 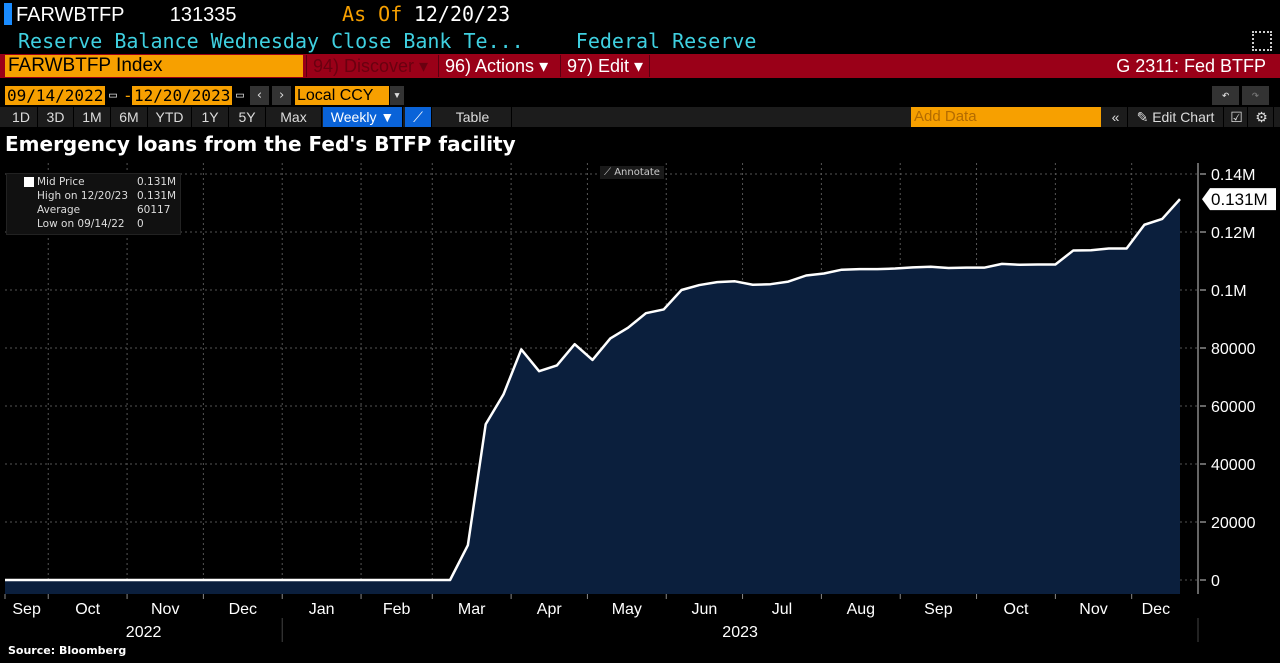 I want to click on y-tick-label: 0, so click(x=1215, y=581).